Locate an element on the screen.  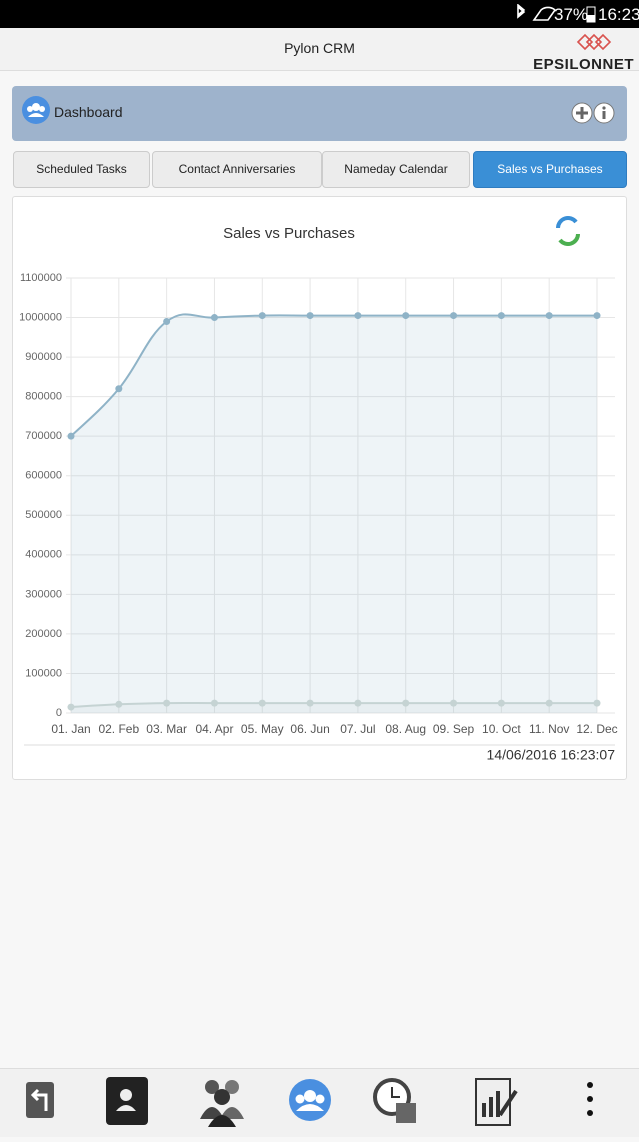
chart-title: Sales vs Purchases is located at coordinates (289, 233).